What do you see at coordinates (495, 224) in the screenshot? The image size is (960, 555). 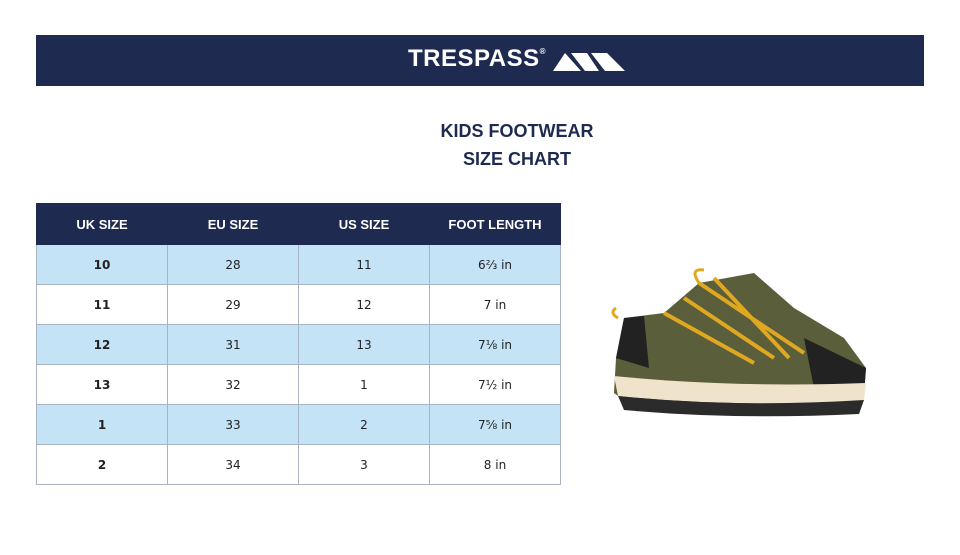 I see `column-header: FOOT LENGTH` at bounding box center [495, 224].